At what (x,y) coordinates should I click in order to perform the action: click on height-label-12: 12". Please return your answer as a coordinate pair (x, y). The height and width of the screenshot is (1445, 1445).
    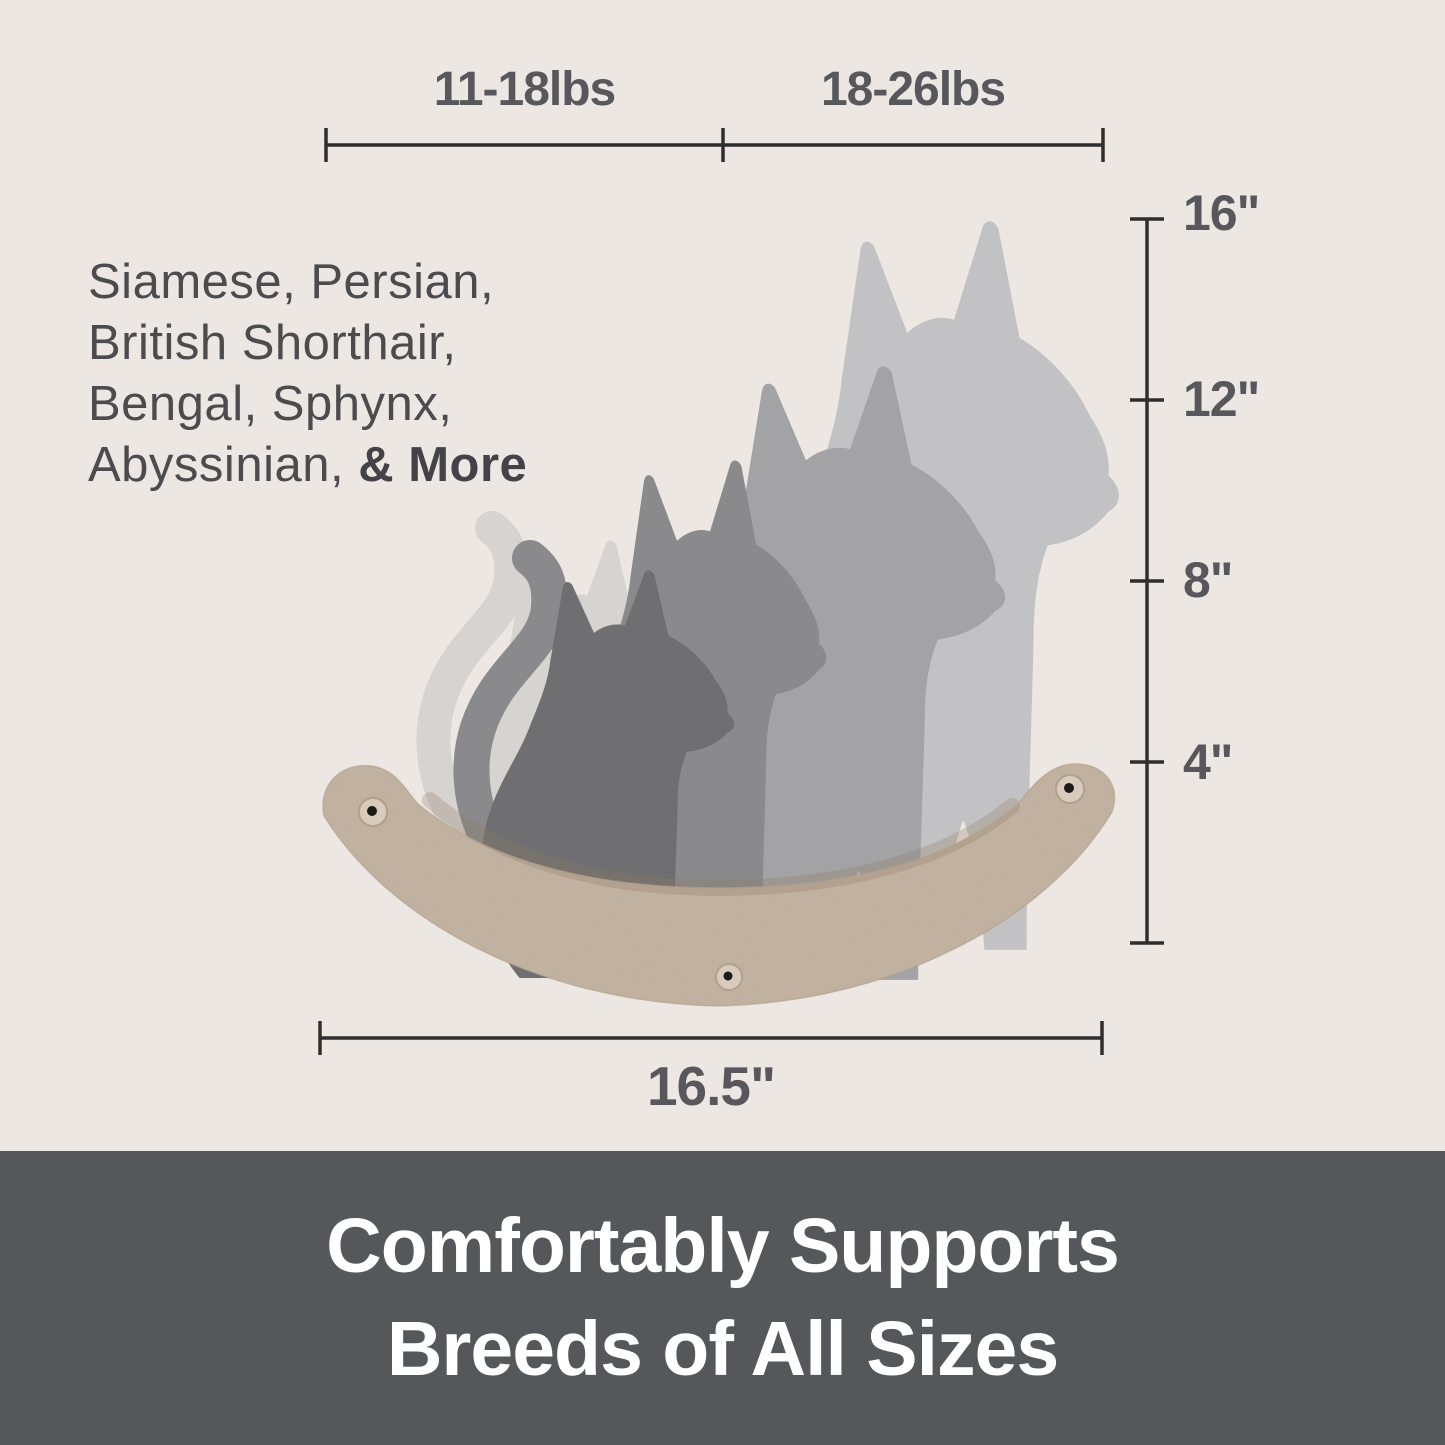
    Looking at the image, I should click on (1221, 399).